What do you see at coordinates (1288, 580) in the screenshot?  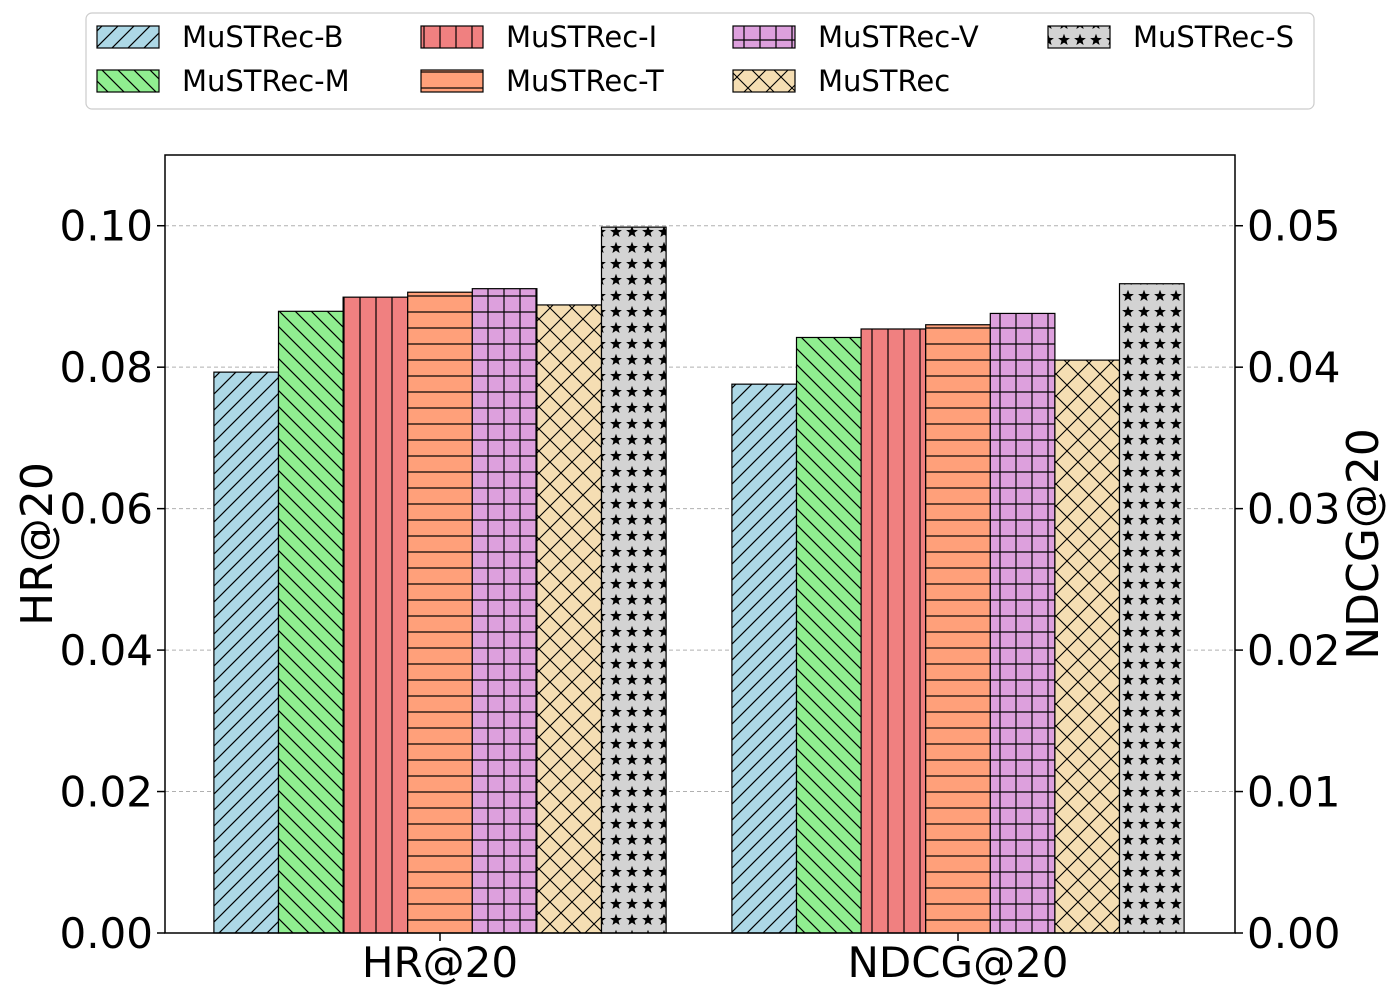 I see `right-y-axis: 0.00 0.01 0.02 0.03 0.04 0.05` at bounding box center [1288, 580].